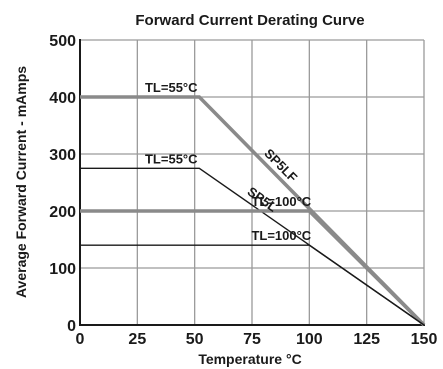 The width and height of the screenshot is (443, 369). Describe the element at coordinates (137, 339) in the screenshot. I see `x-tick-label: 25` at that location.